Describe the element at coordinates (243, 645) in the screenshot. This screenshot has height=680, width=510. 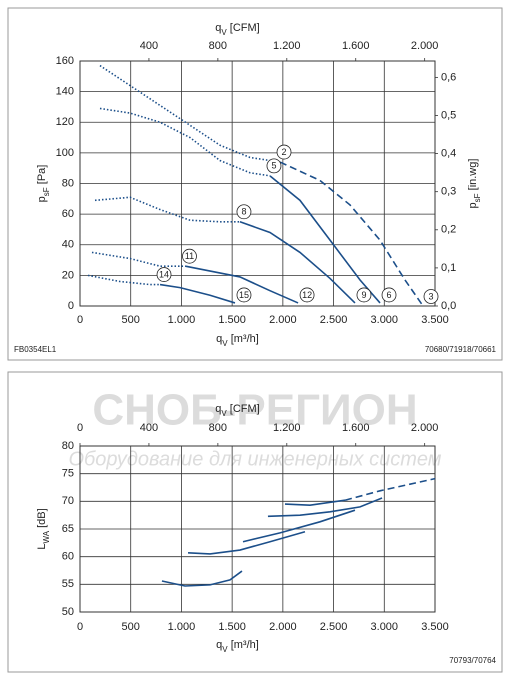
I see `x-axis-label-part: [m³/h]` at that location.